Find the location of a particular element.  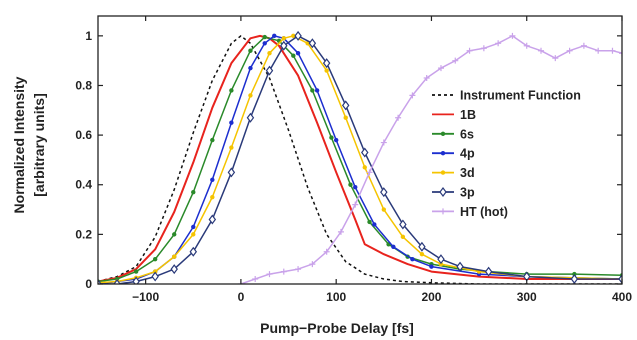

legend-label-3: 4p is located at coordinates (467, 154).